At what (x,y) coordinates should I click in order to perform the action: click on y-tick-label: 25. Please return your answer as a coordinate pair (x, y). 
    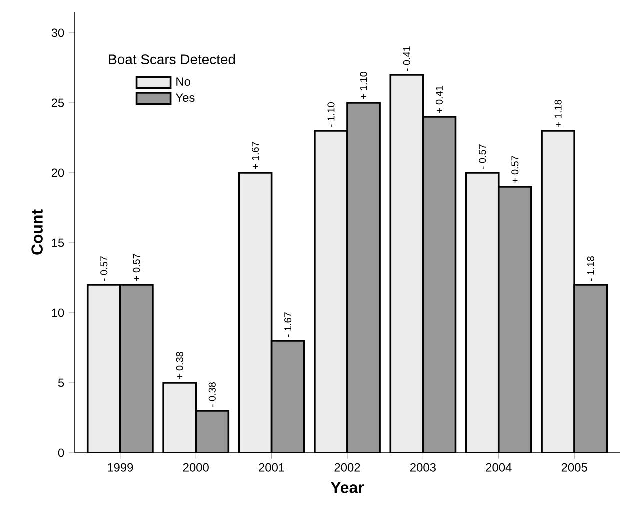
    Looking at the image, I should click on (58, 103).